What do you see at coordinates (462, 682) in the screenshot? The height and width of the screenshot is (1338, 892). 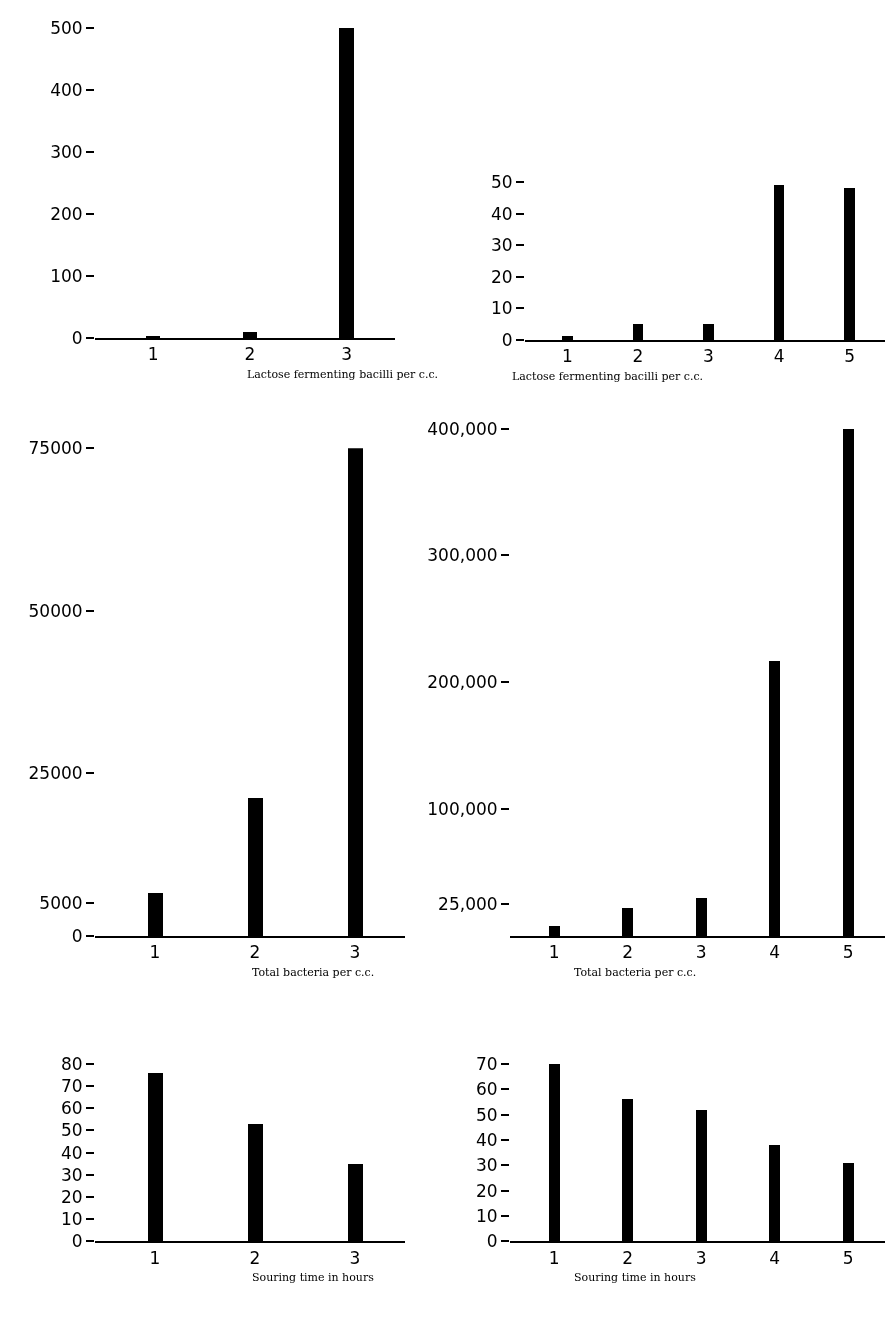 I see `y-tick-label: 200,000` at bounding box center [462, 682].